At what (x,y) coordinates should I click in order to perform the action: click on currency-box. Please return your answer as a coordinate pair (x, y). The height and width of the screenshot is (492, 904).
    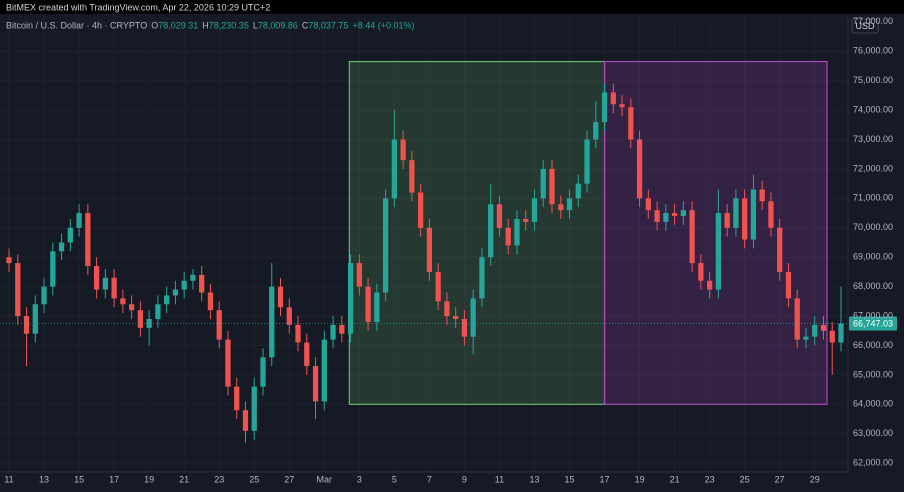
    Looking at the image, I should click on (865, 26).